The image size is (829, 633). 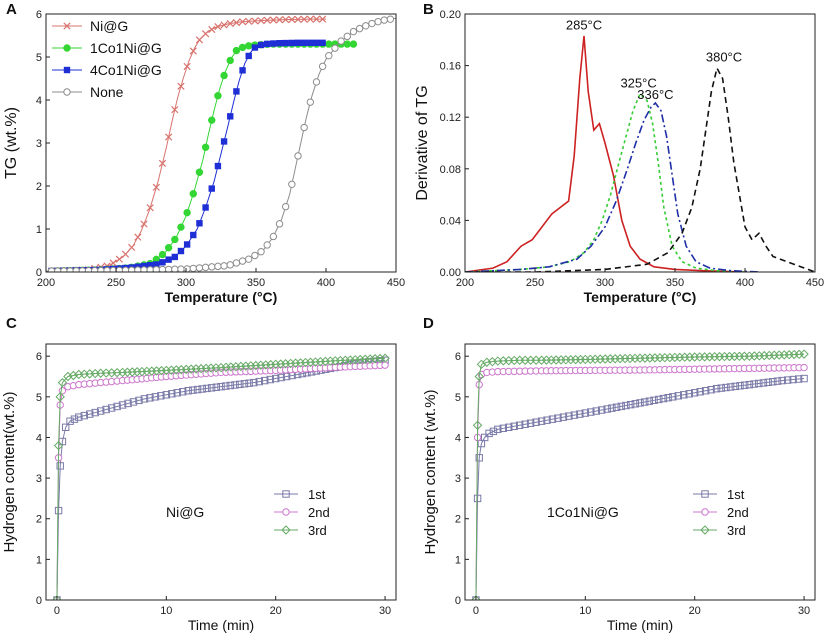 What do you see at coordinates (458, 357) in the screenshot?
I see `y-tick-label: 6` at bounding box center [458, 357].